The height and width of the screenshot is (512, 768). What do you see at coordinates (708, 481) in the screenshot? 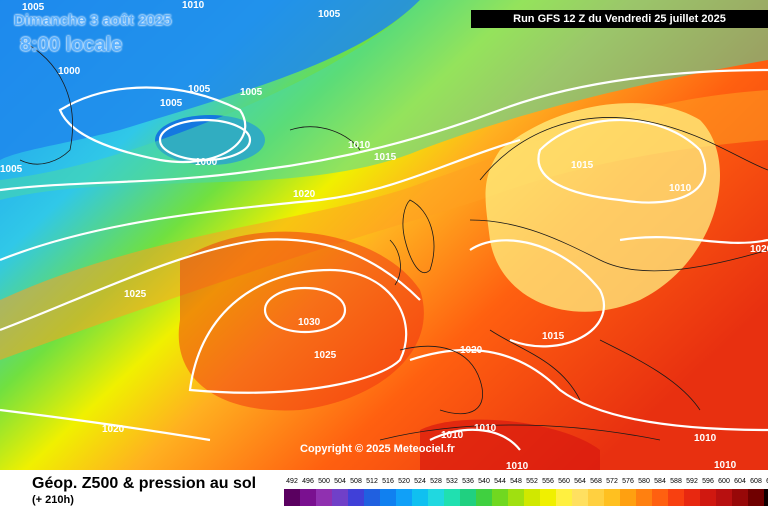
I see `scale-tick-label: 596` at bounding box center [708, 481].